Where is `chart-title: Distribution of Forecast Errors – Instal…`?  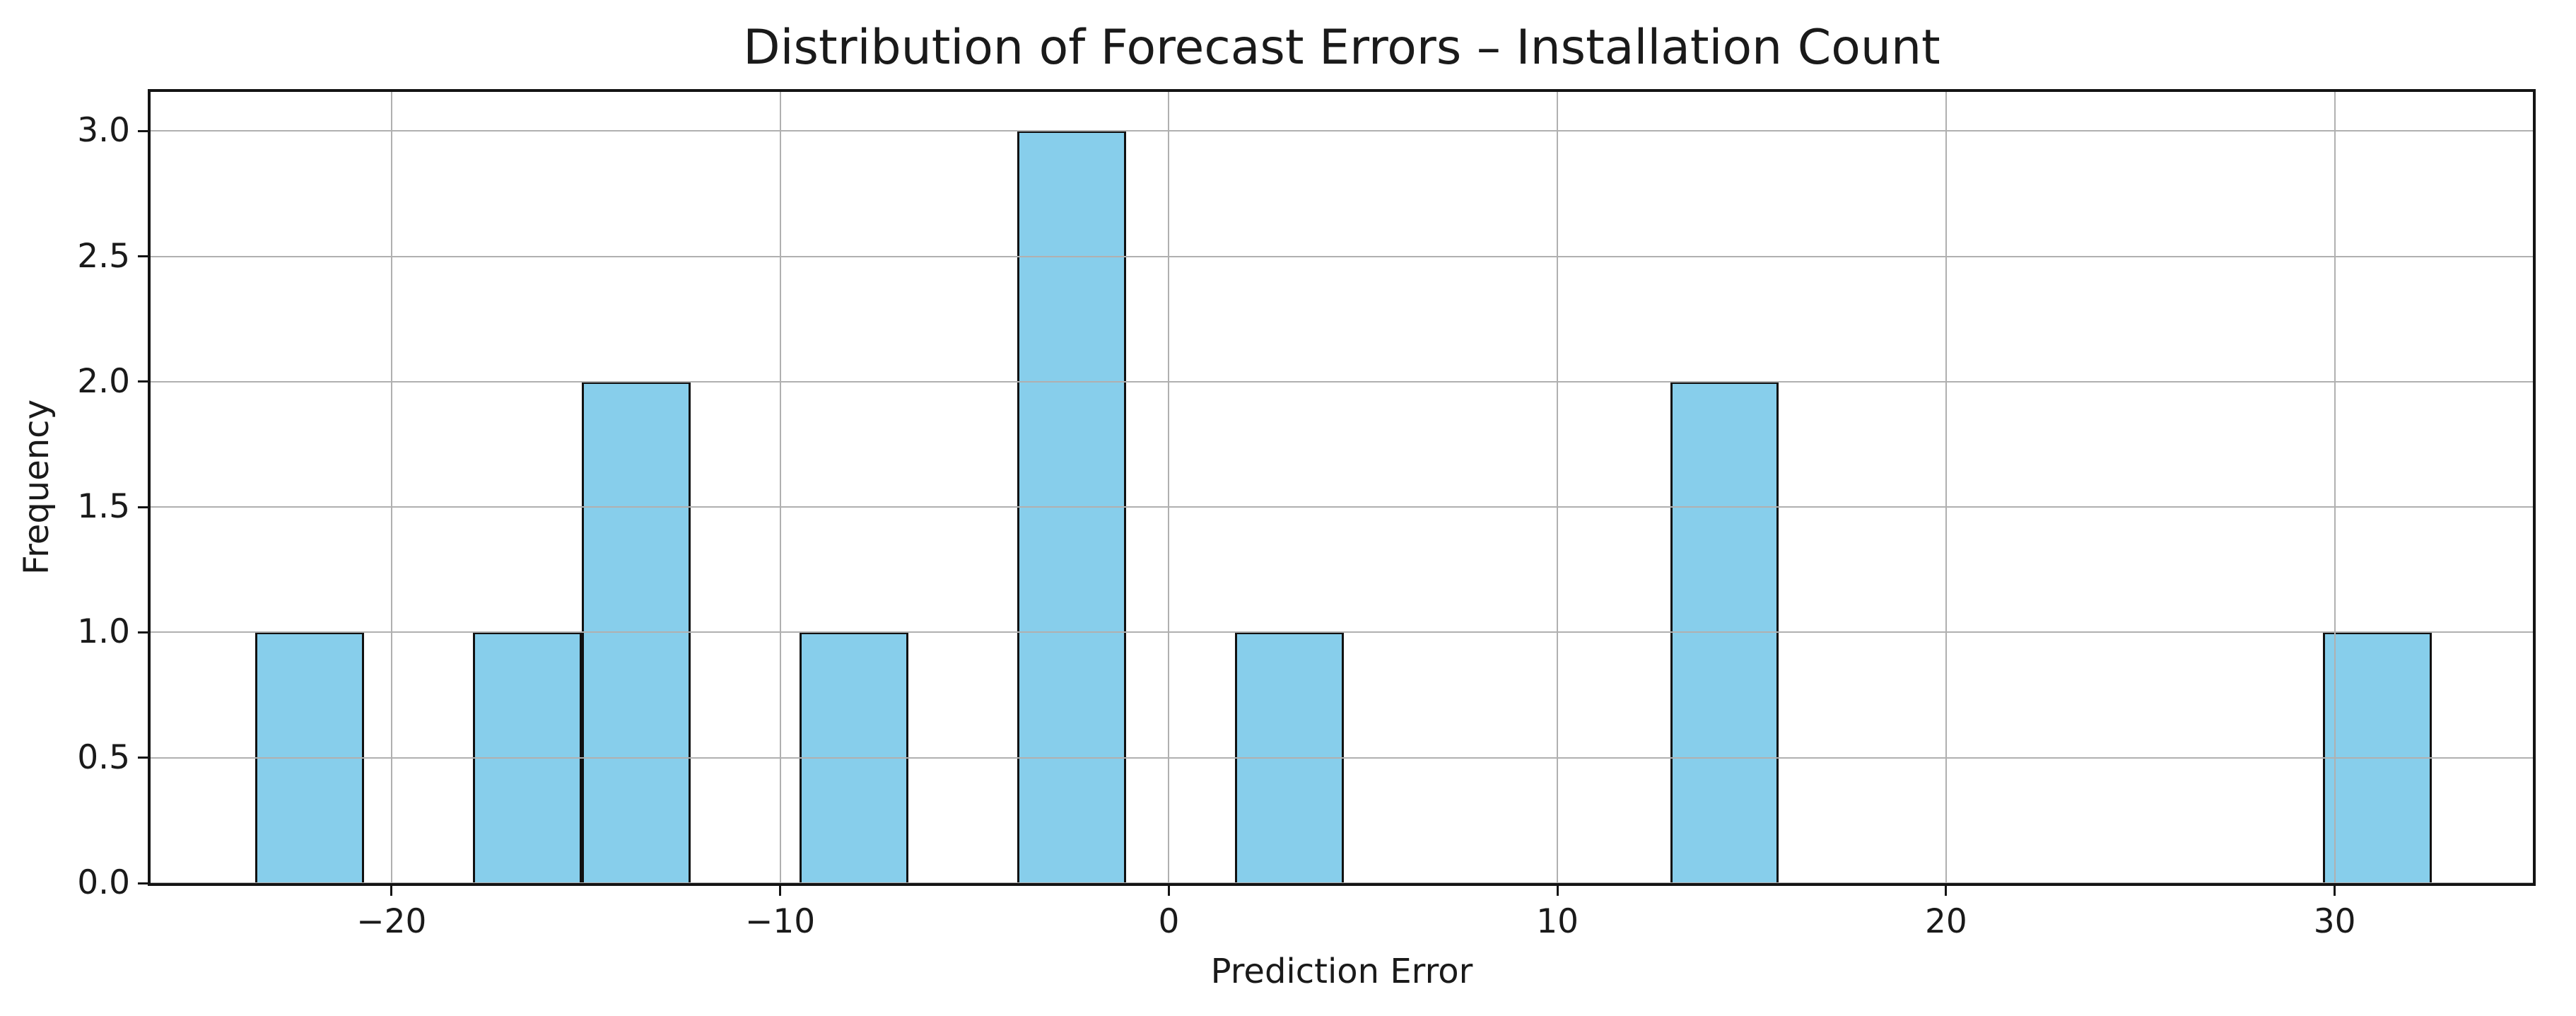 chart-title: Distribution of Forecast Errors – Instal… is located at coordinates (1342, 48).